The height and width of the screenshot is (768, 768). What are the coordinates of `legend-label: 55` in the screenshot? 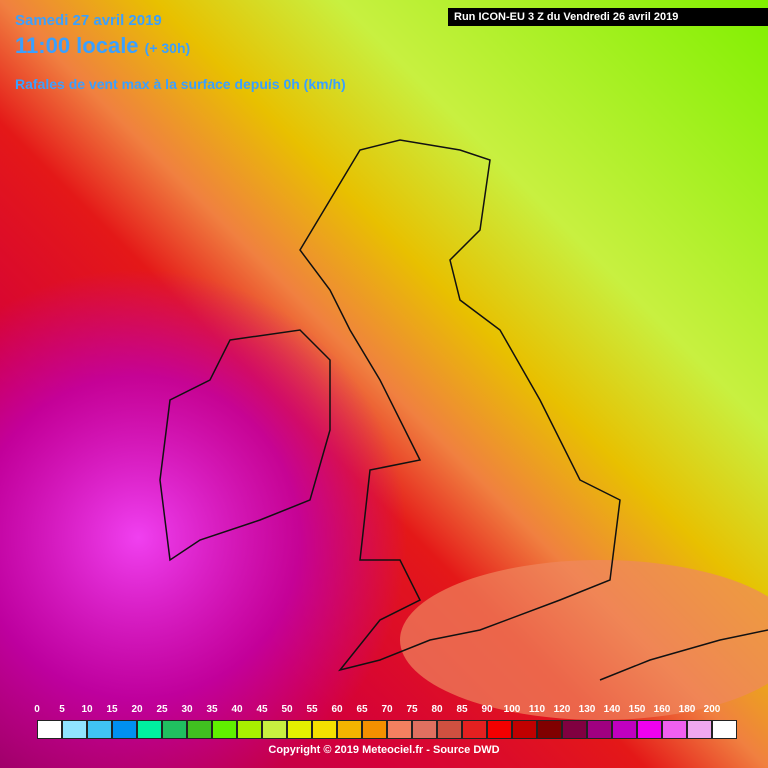 It's located at (312, 709).